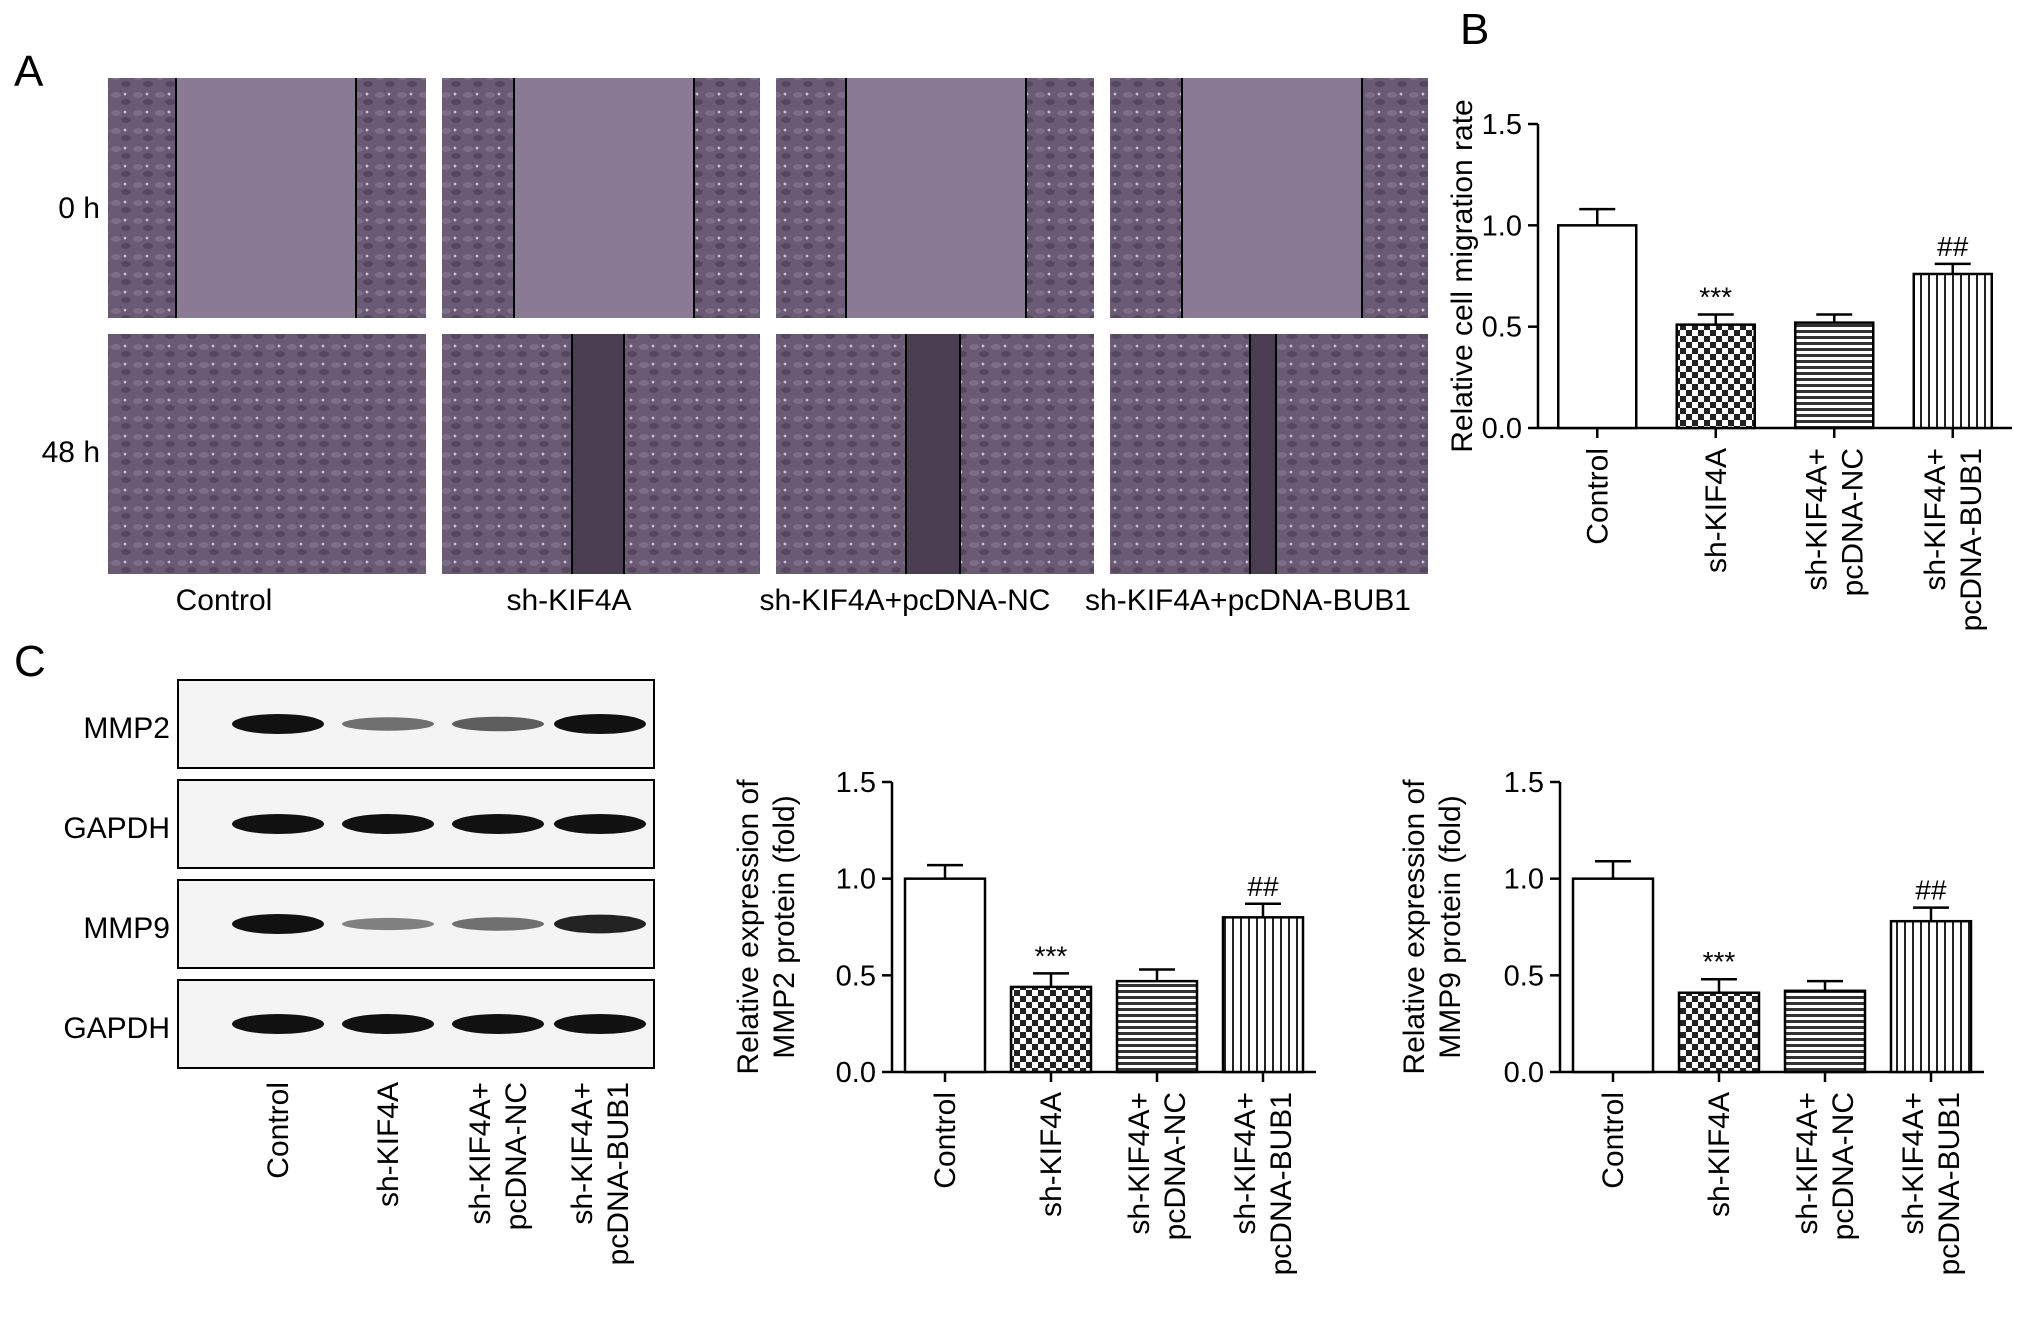  What do you see at coordinates (116, 1028) in the screenshot?
I see `band-label-gapdh-2: GAPDH` at bounding box center [116, 1028].